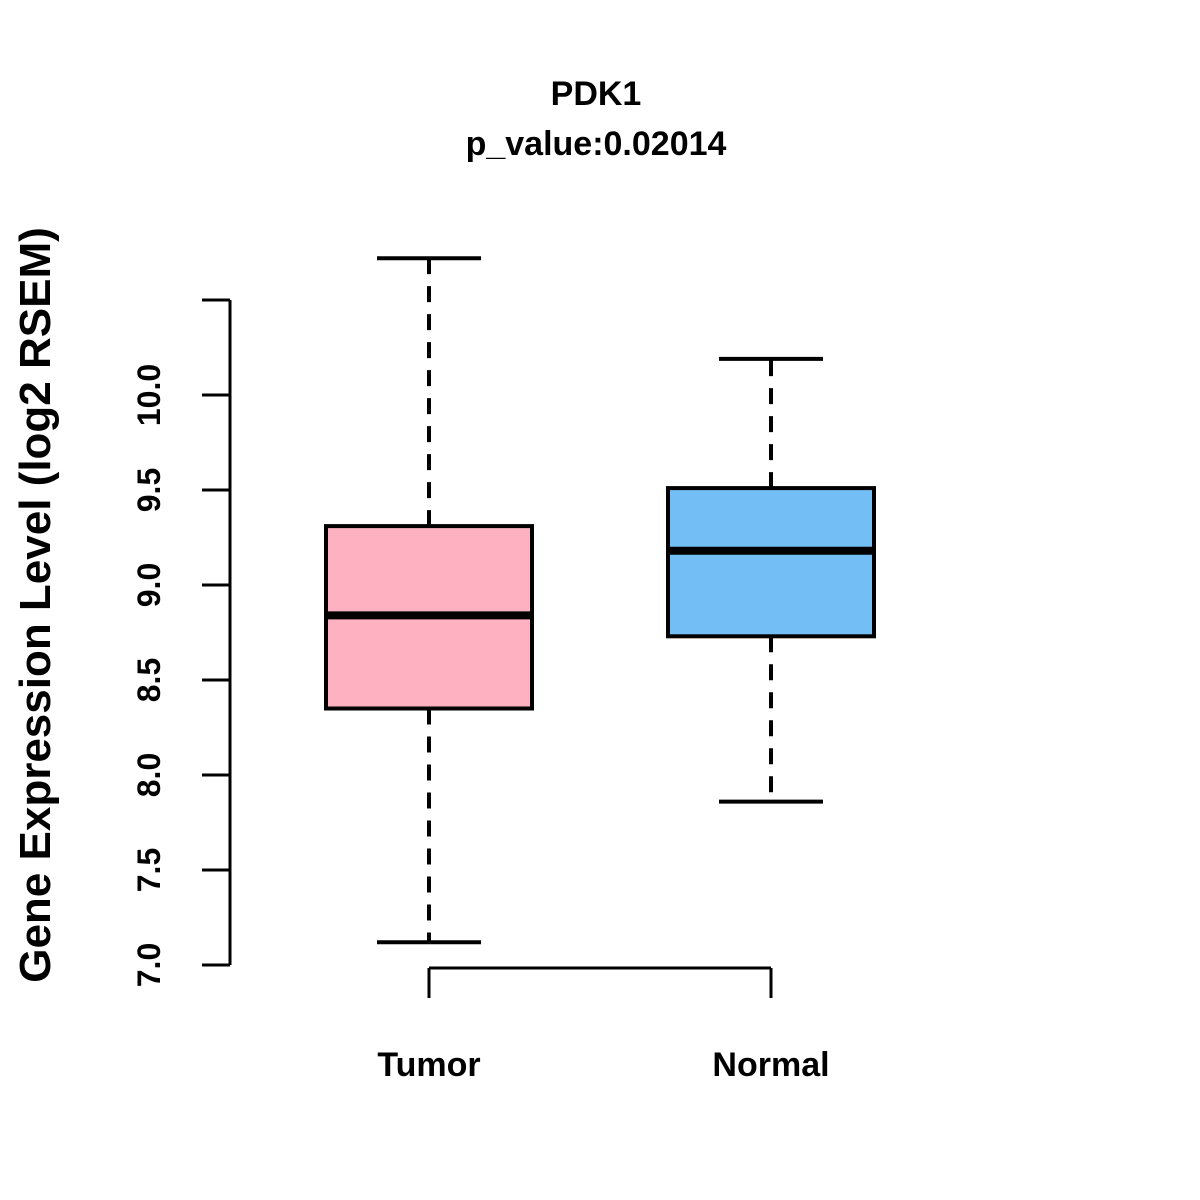 This screenshot has width=1200, height=1200. What do you see at coordinates (149, 490) in the screenshot?
I see `y-tick-label: 9.5` at bounding box center [149, 490].